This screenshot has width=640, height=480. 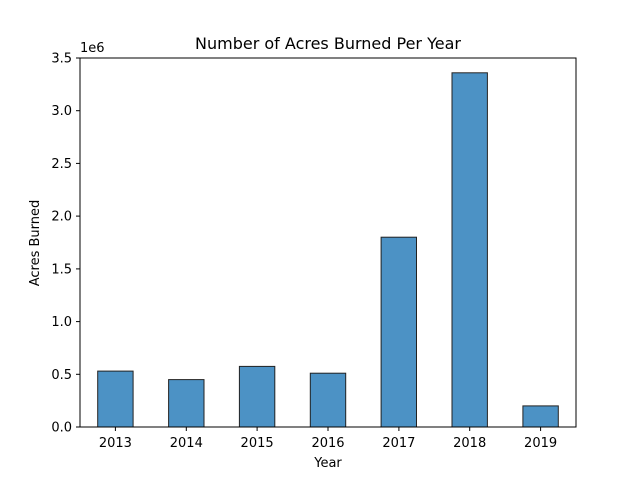 What do you see at coordinates (61, 111) in the screenshot?
I see `y-tick-label-3.0: 3.0` at bounding box center [61, 111].